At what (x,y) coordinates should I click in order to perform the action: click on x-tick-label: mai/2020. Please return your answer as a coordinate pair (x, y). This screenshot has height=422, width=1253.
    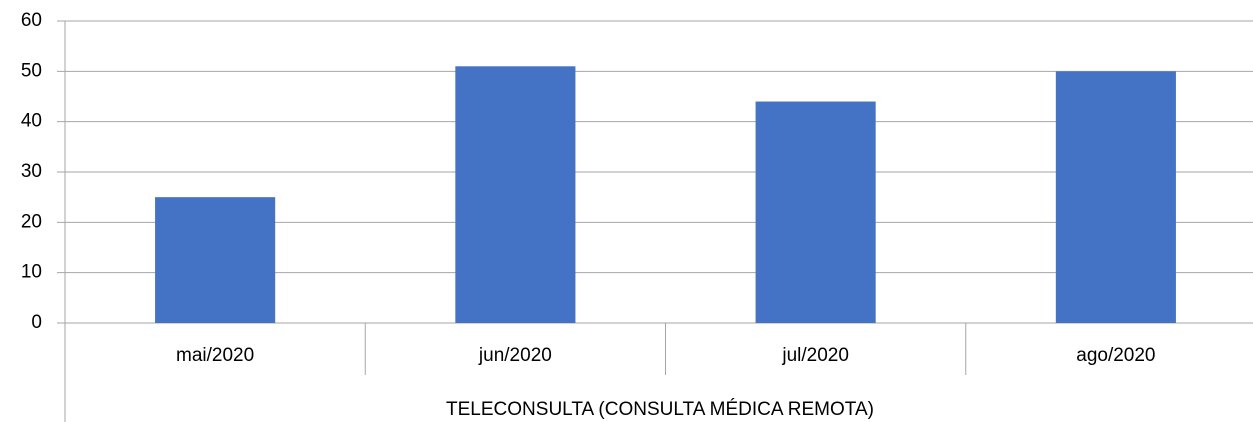
    Looking at the image, I should click on (215, 355).